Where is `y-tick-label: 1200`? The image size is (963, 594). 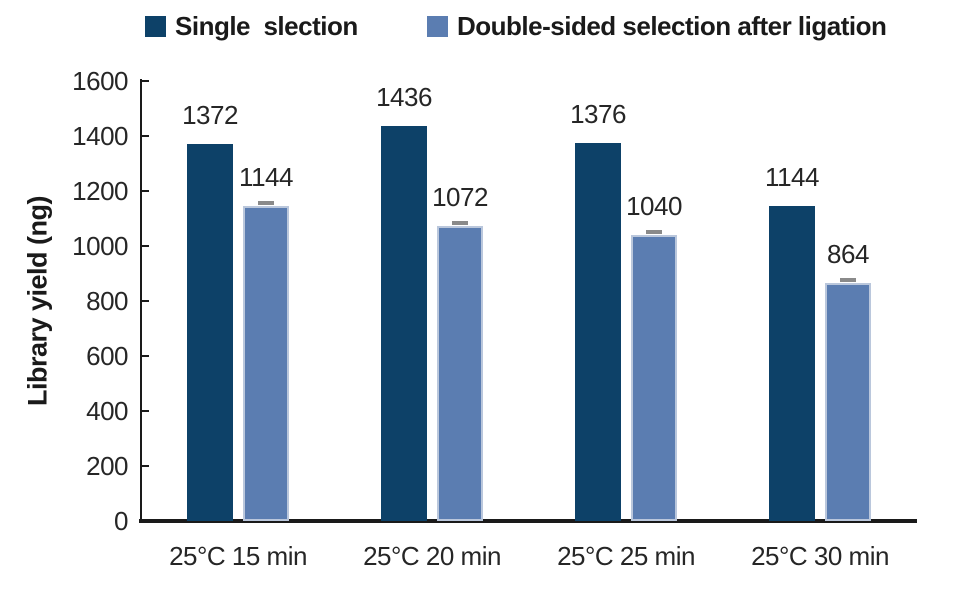
y-tick-label: 1200 is located at coordinates (100, 191).